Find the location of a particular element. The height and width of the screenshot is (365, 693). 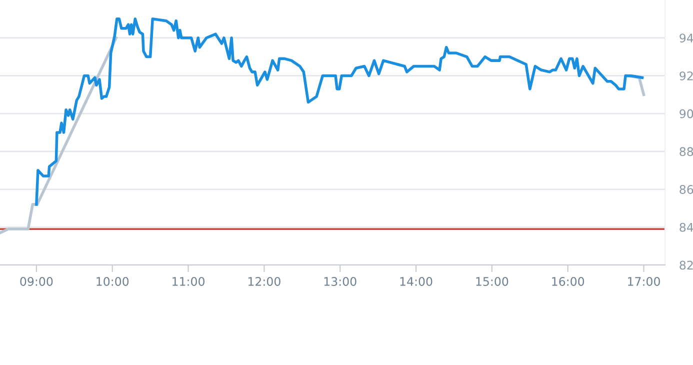

x-tick-label: 13:00 is located at coordinates (340, 281).